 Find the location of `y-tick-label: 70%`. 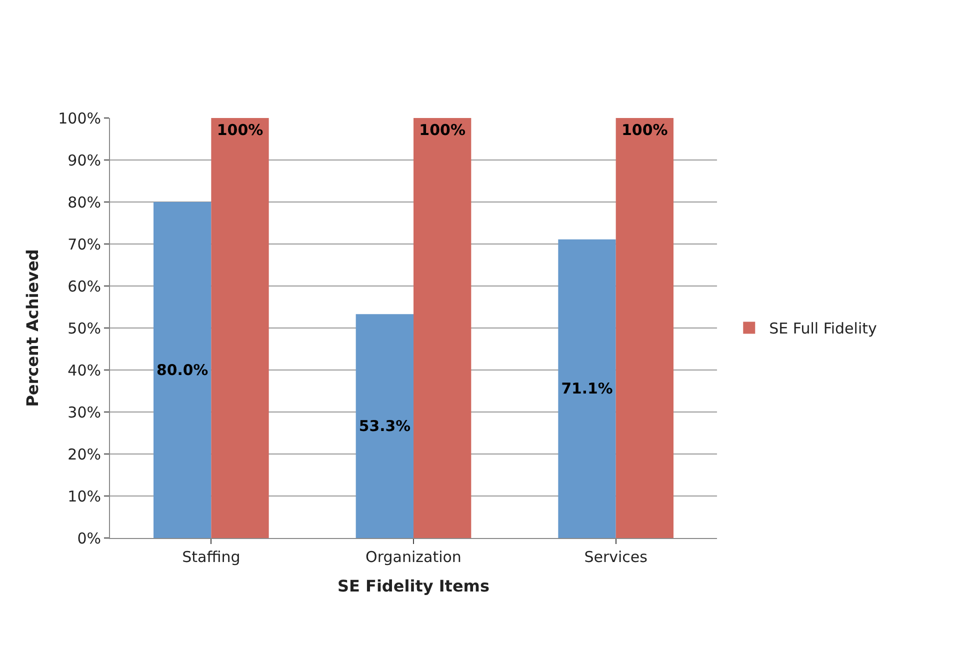

y-tick-label: 70% is located at coordinates (84, 244).